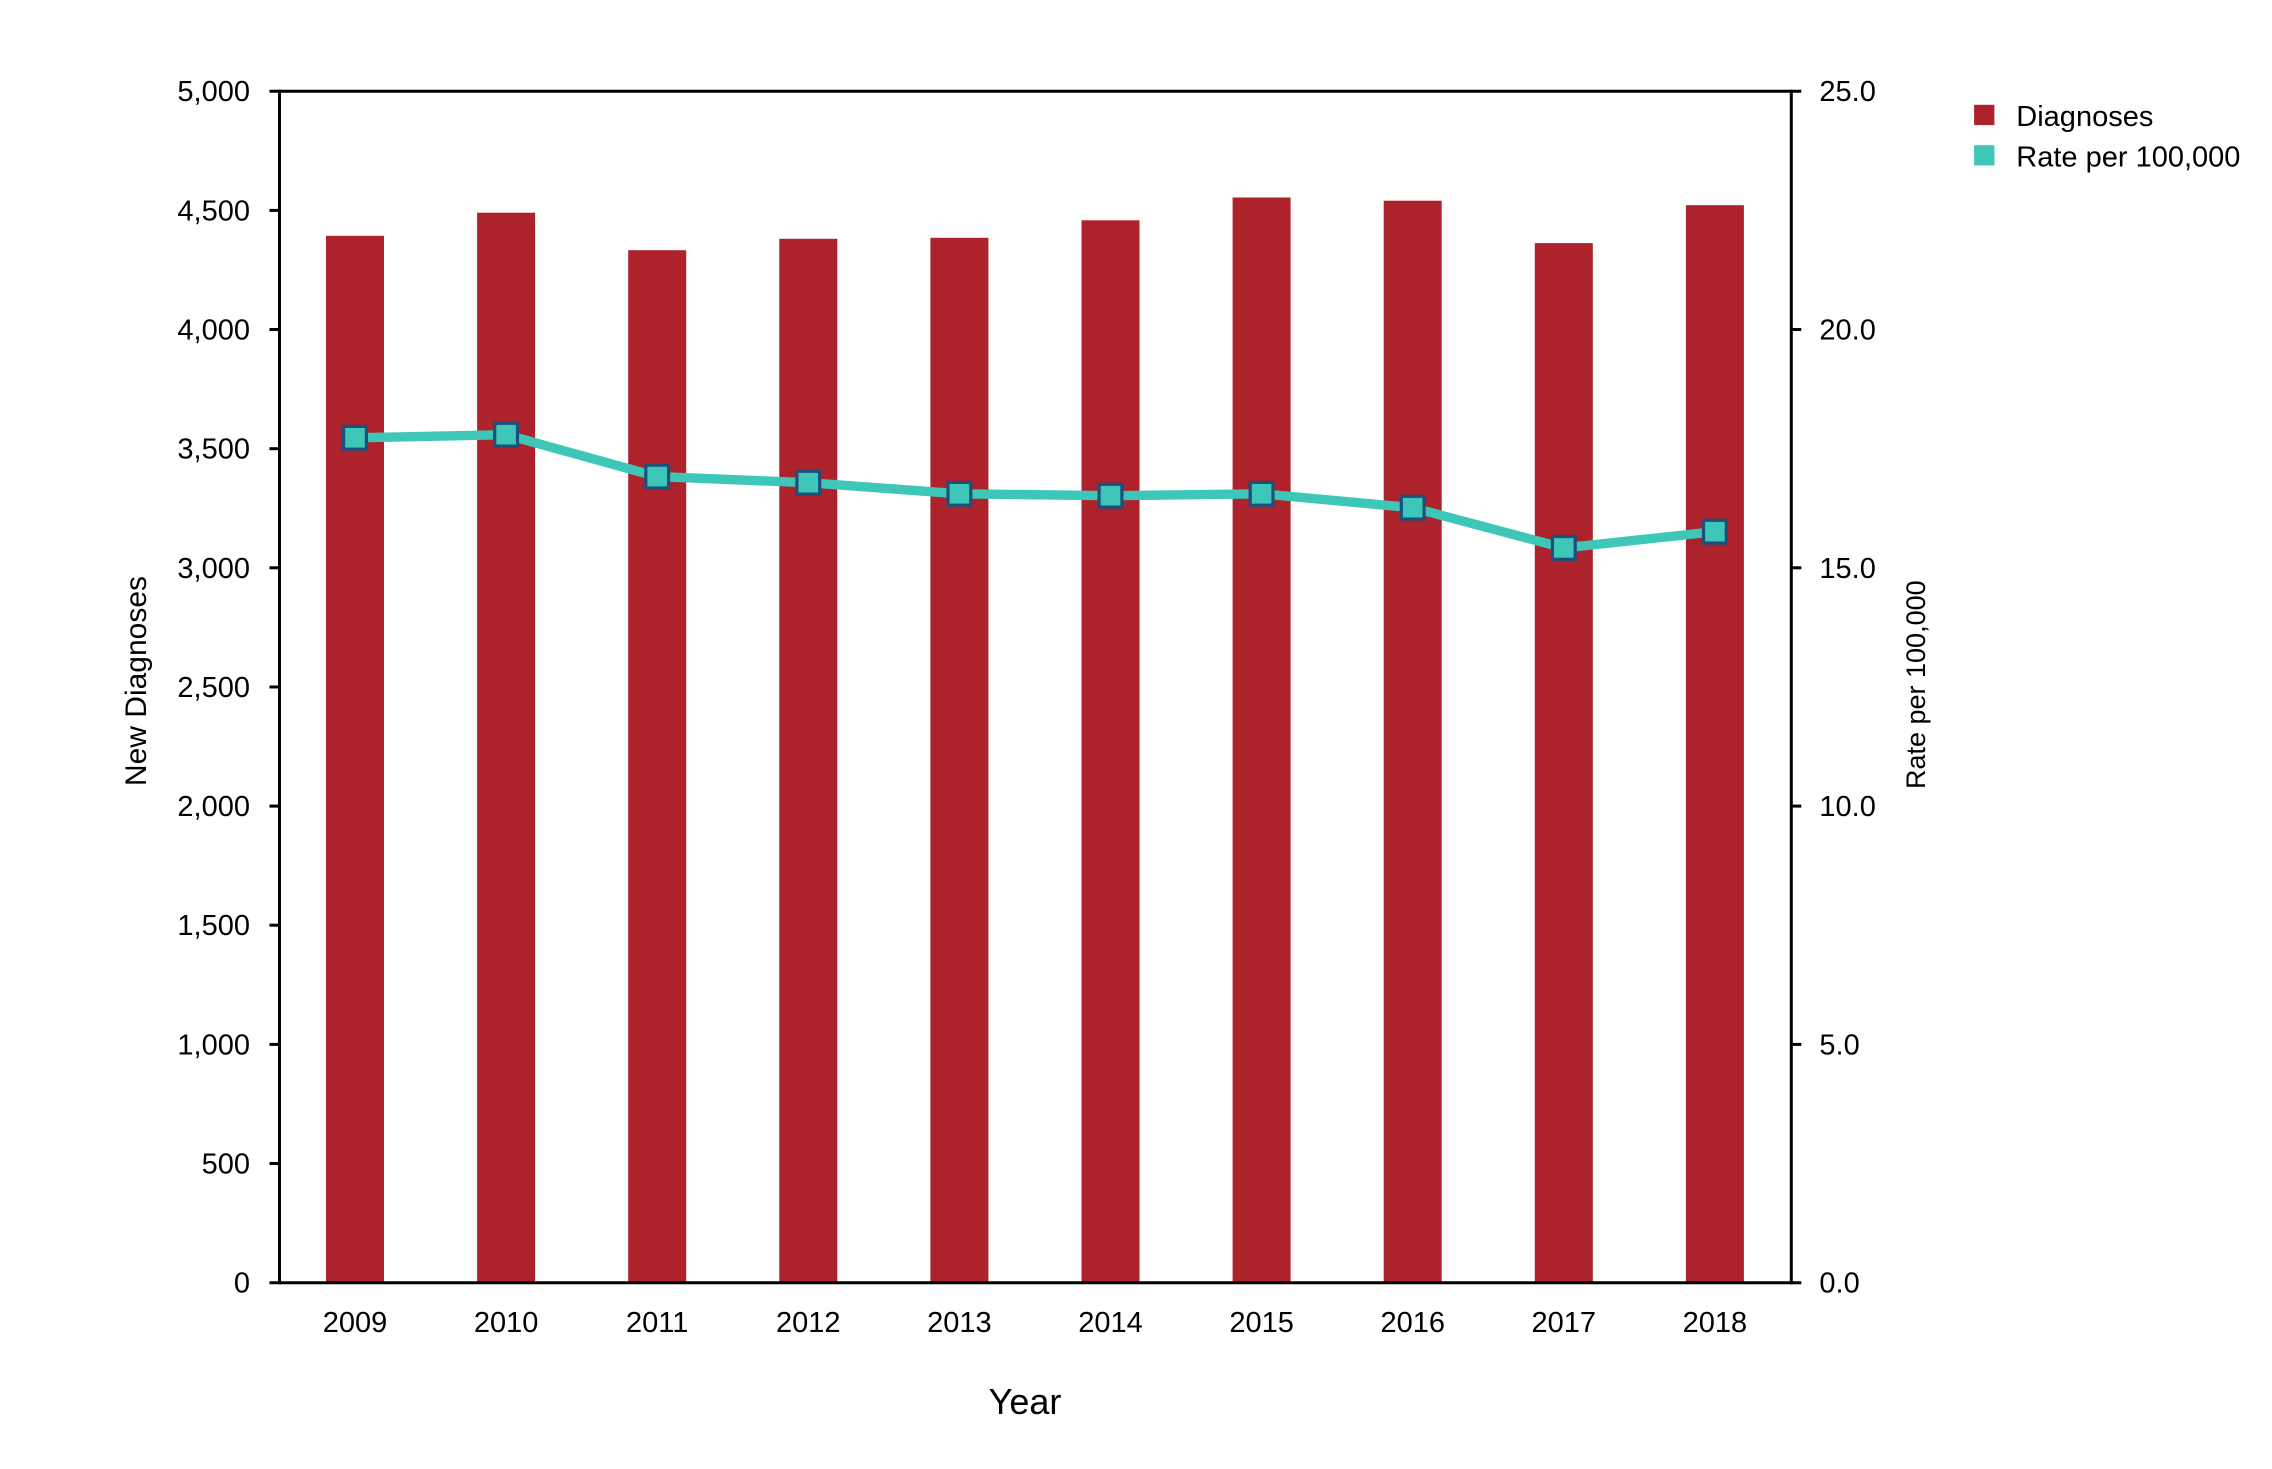  I want to click on svg-text: 4,500, so click(213, 211).